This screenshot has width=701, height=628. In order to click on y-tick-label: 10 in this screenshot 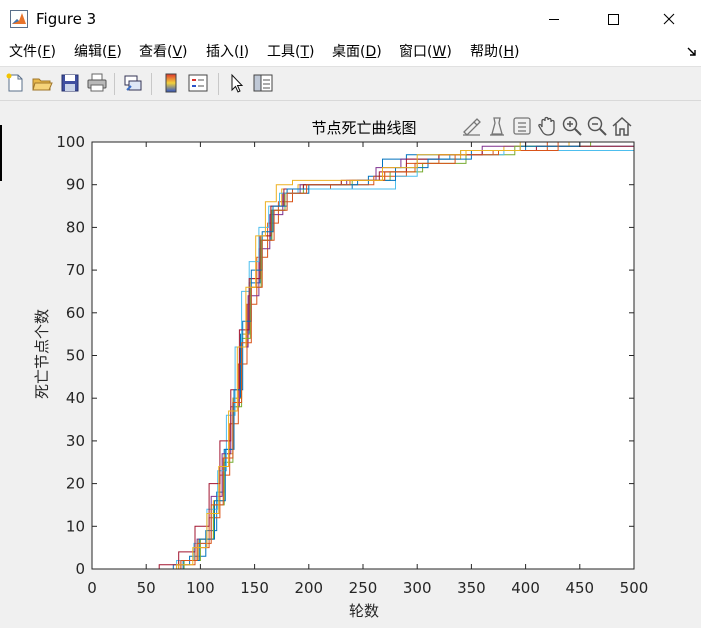, I will do `click(75, 526)`.